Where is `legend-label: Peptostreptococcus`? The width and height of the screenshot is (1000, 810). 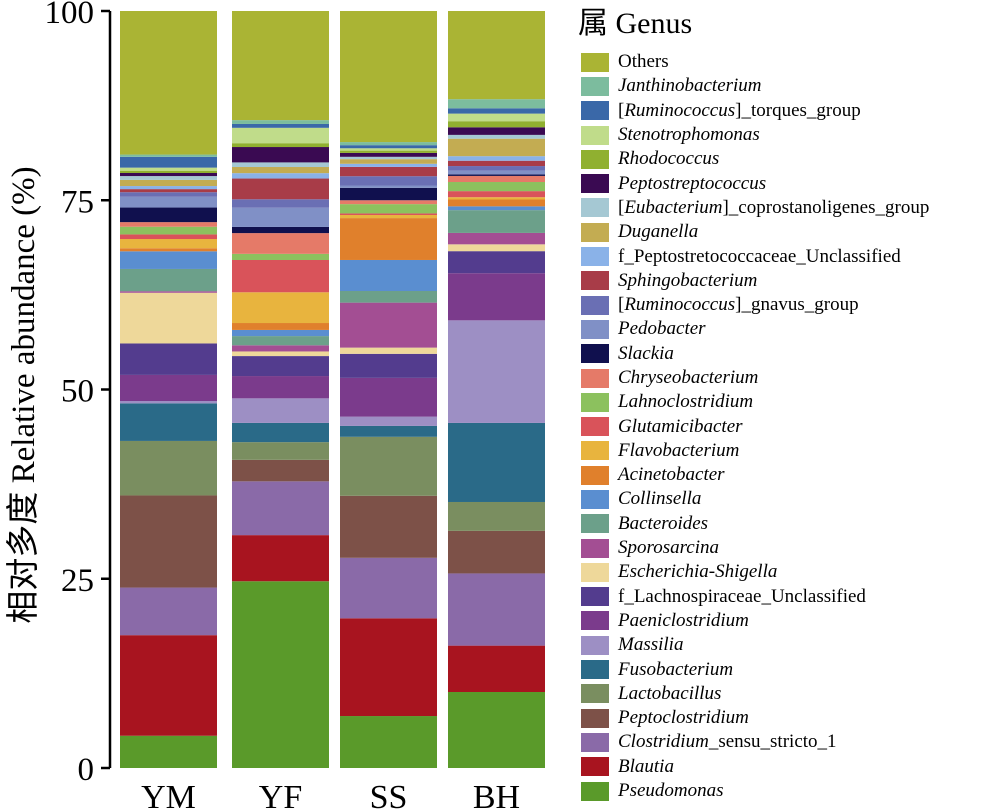
legend-label: Peptostreptococcus is located at coordinates (692, 183).